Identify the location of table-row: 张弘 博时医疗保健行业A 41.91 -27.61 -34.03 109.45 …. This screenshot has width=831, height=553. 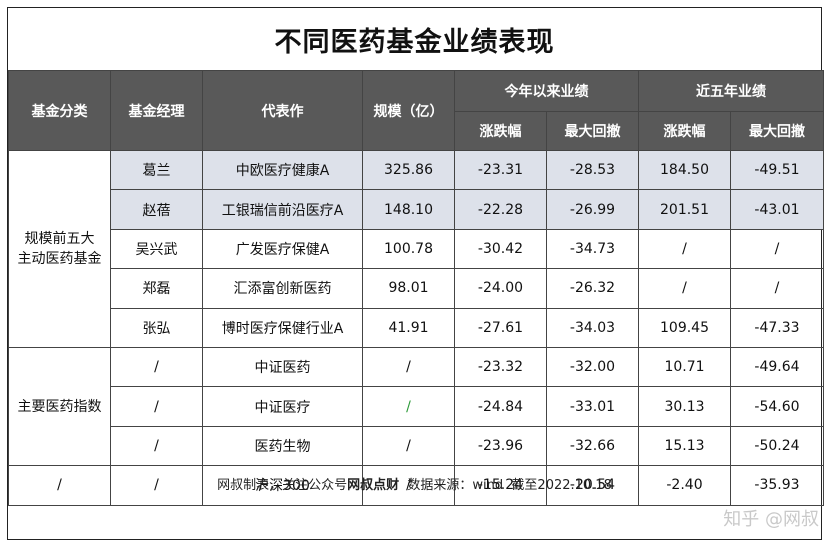
(416, 327).